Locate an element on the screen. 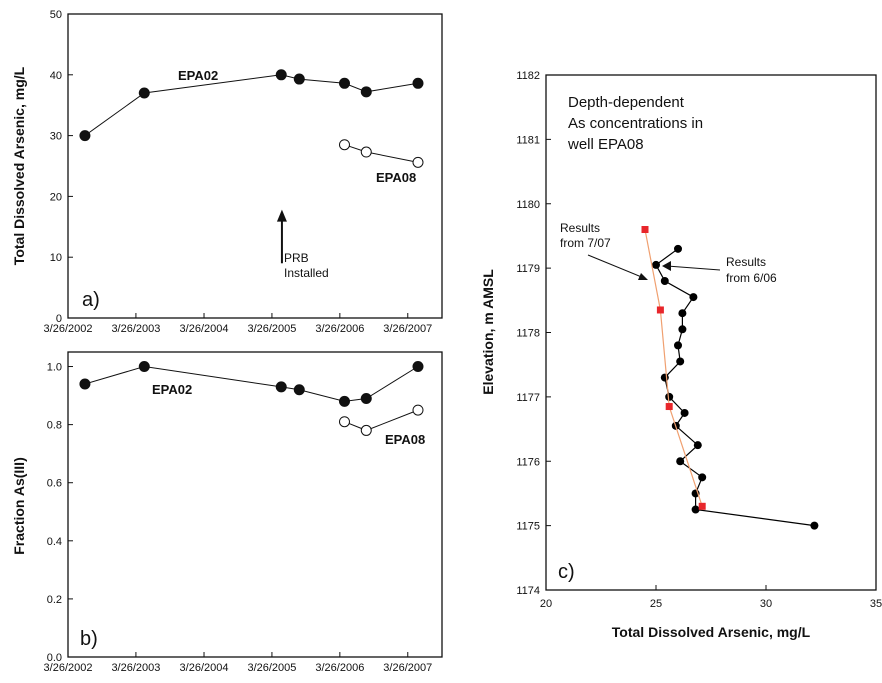  inset-line-1: Depth-dependent is located at coordinates (626, 102).